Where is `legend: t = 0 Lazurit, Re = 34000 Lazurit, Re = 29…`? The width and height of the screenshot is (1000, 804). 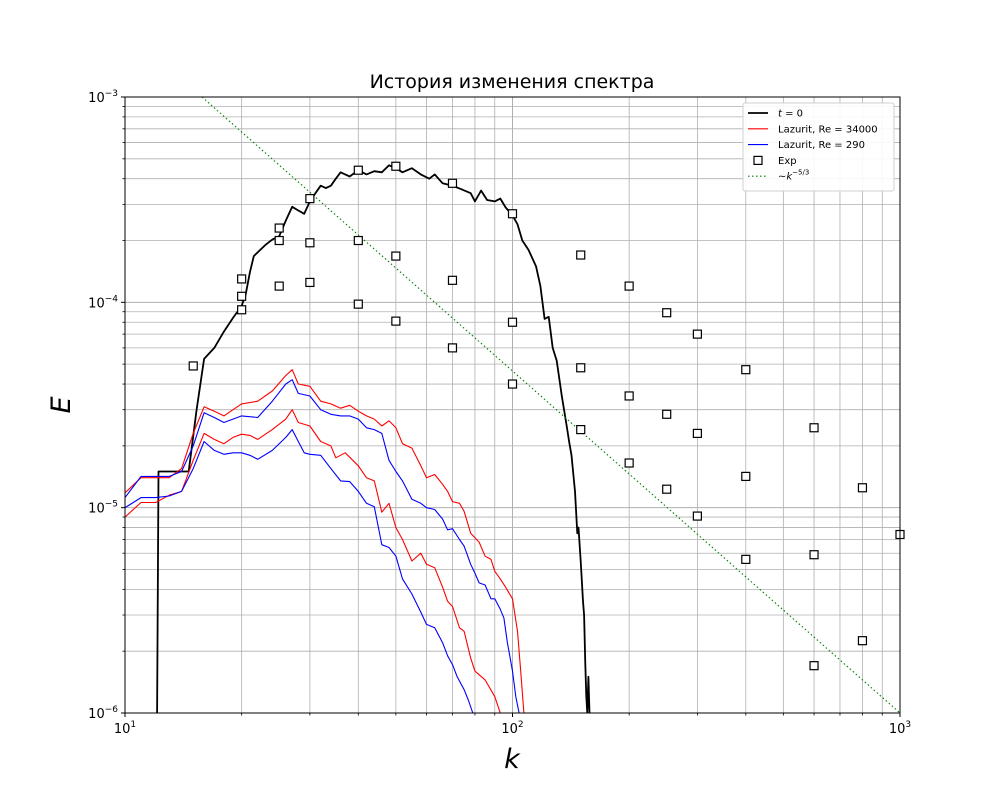
legend: t = 0 Lazurit, Re = 34000 Lazurit, Re = 29… is located at coordinates (818, 147).